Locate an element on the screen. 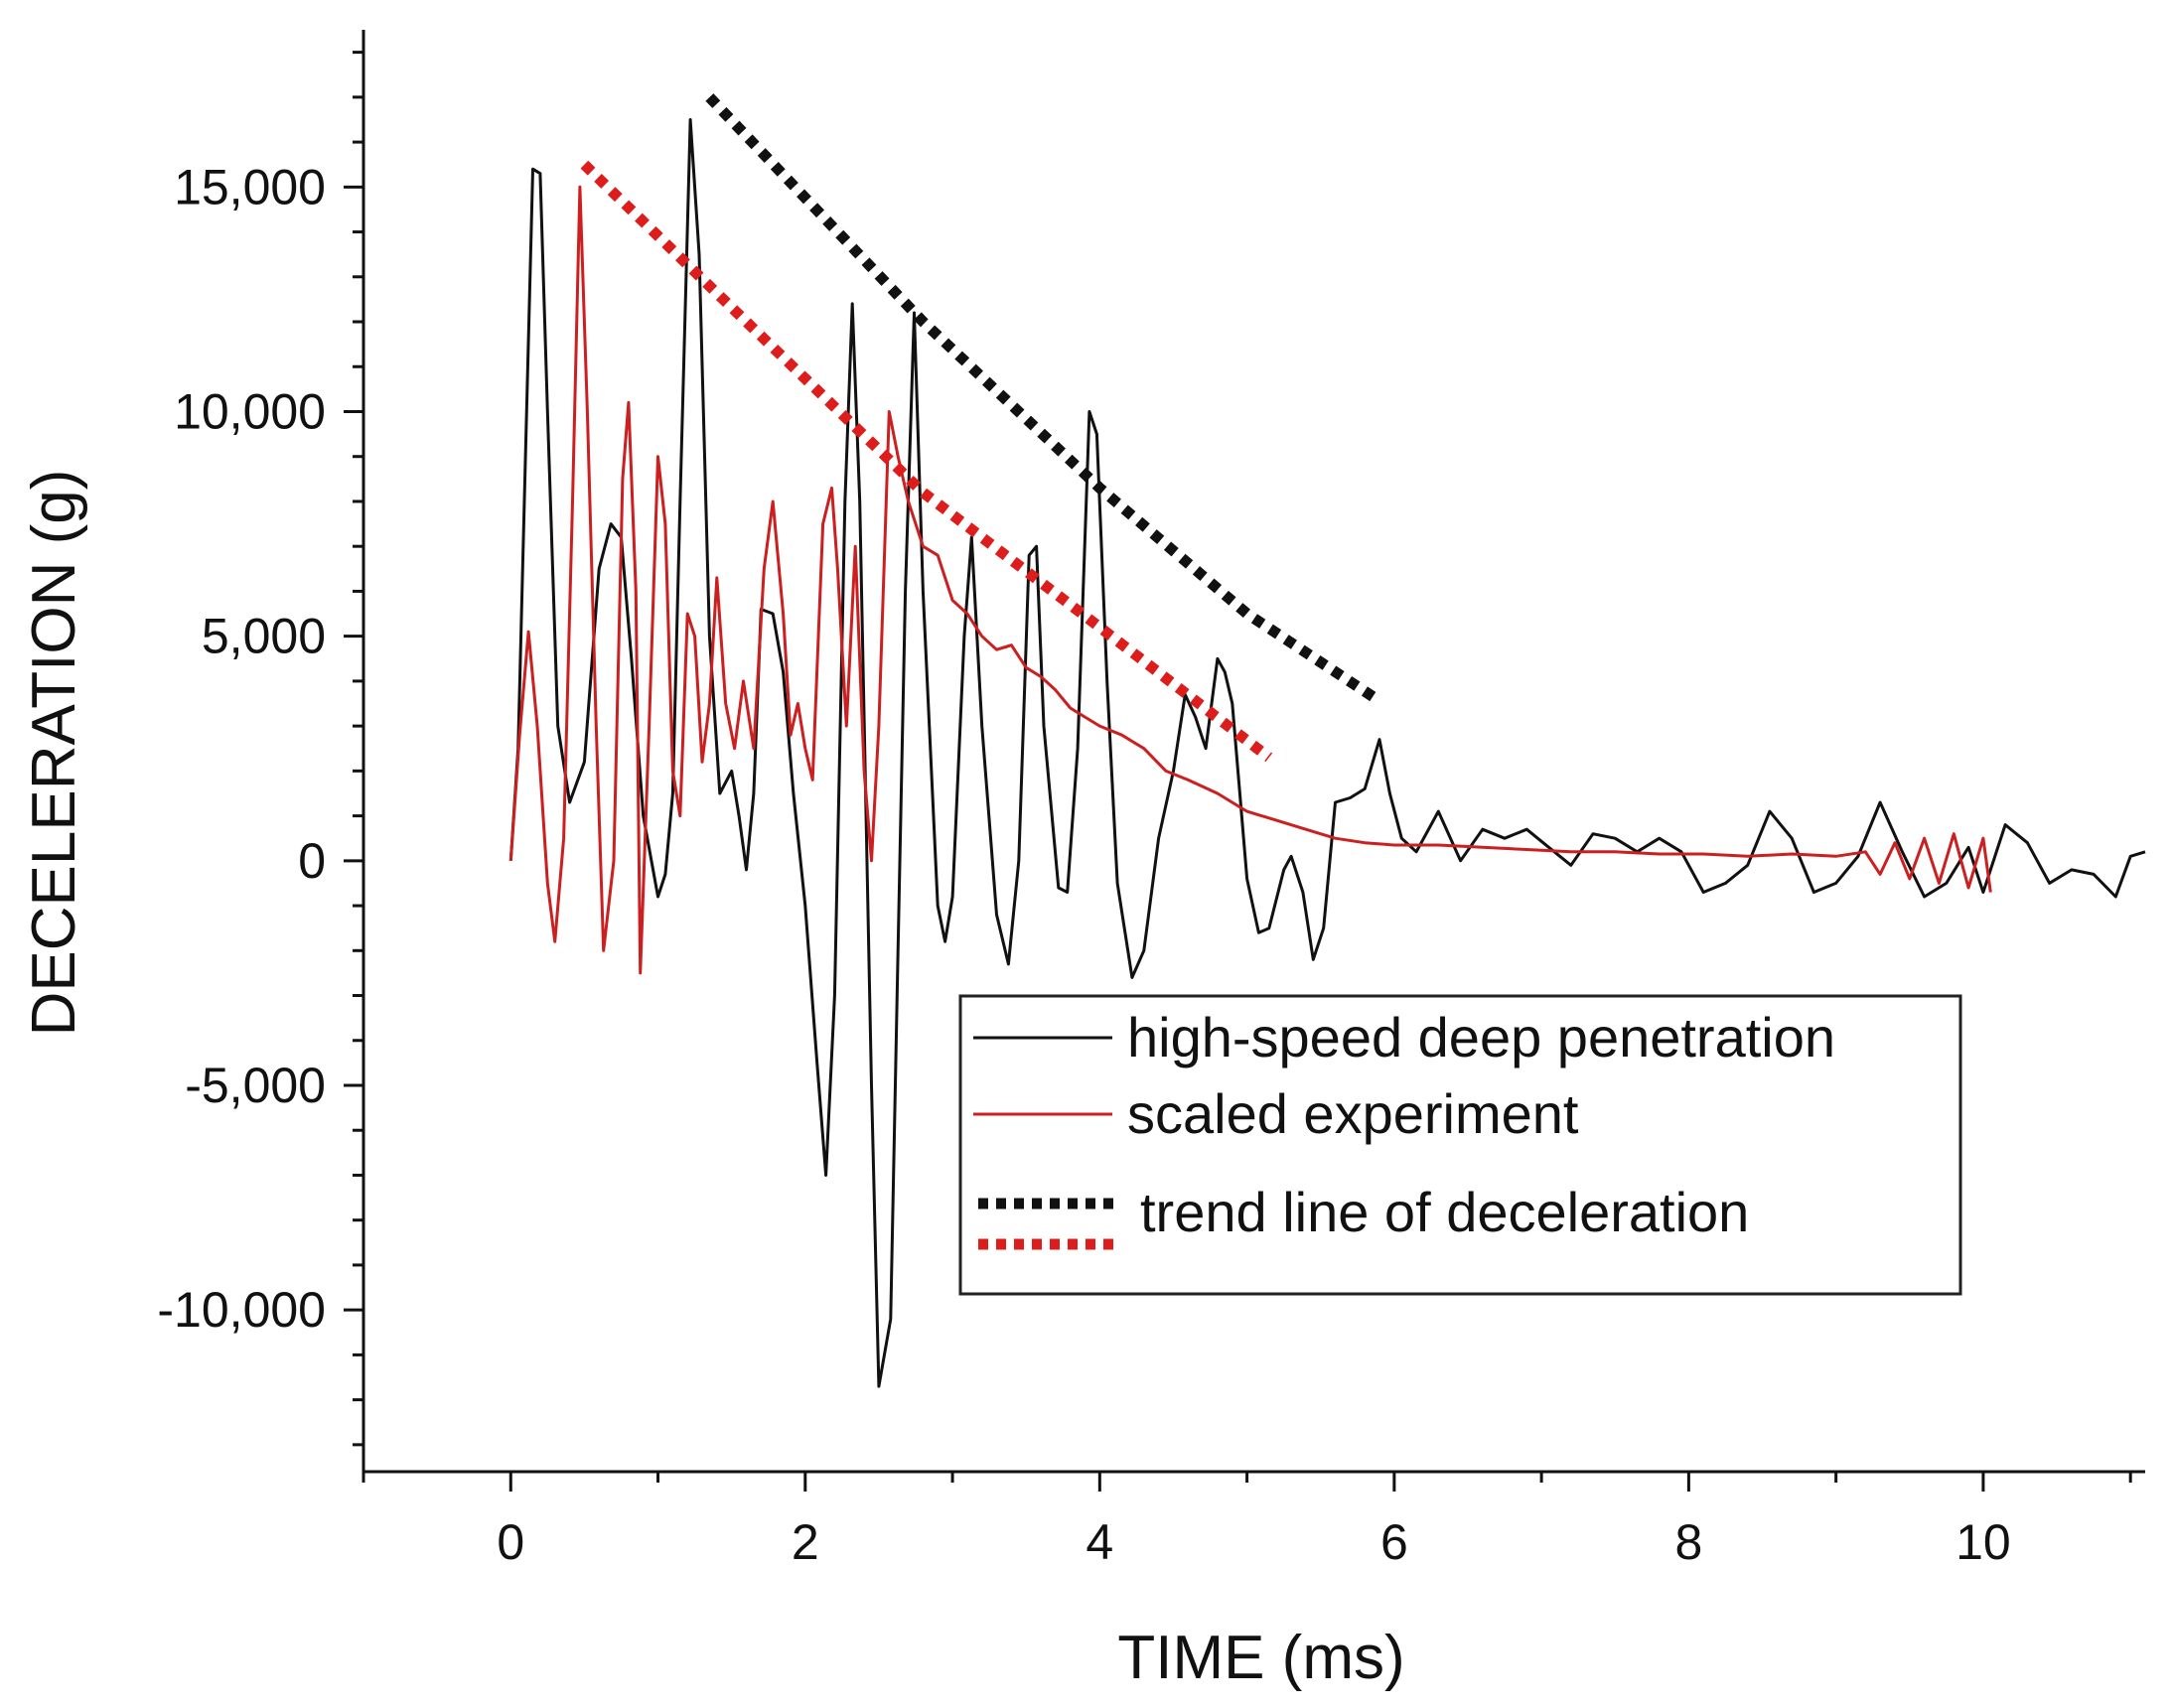 The image size is (2173, 1708). x-tick-label: 2 is located at coordinates (805, 1542).